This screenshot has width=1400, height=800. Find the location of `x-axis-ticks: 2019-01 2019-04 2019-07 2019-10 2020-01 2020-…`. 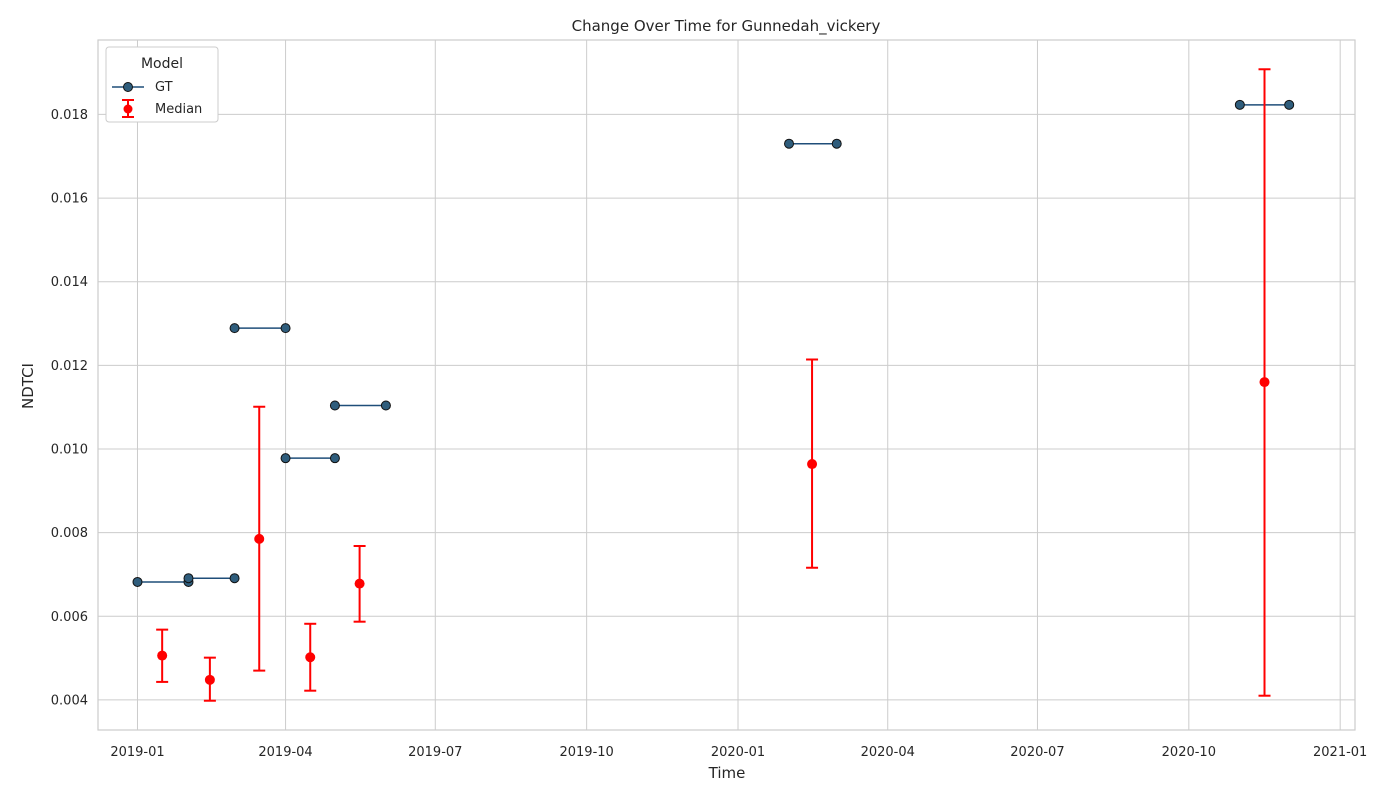

x-axis-ticks: 2019-01 2019-04 2019-07 2019-10 2020-01 2020-… is located at coordinates (738, 752).